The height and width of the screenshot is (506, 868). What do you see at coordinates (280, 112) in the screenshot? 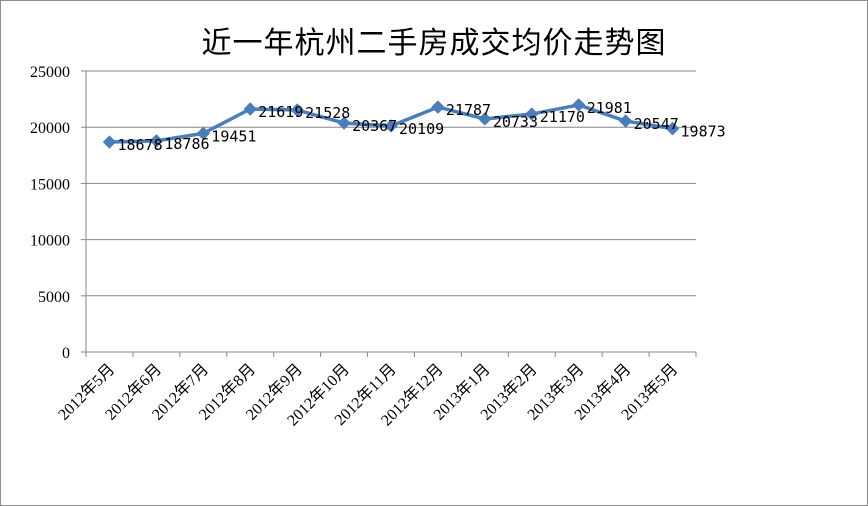
I see `data-label: 21619` at bounding box center [280, 112].